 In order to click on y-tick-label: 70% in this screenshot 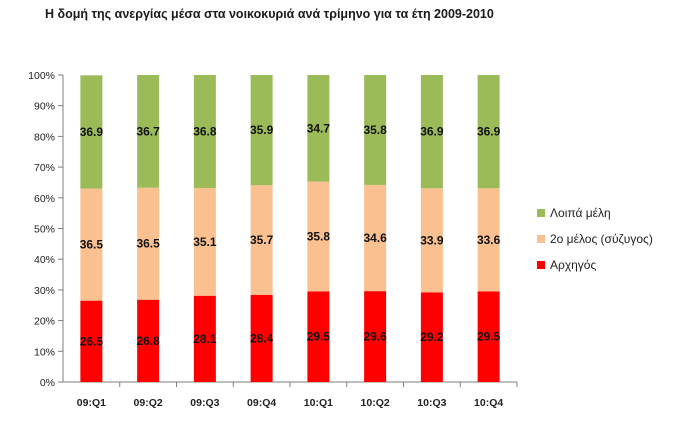, I will do `click(44, 168)`.